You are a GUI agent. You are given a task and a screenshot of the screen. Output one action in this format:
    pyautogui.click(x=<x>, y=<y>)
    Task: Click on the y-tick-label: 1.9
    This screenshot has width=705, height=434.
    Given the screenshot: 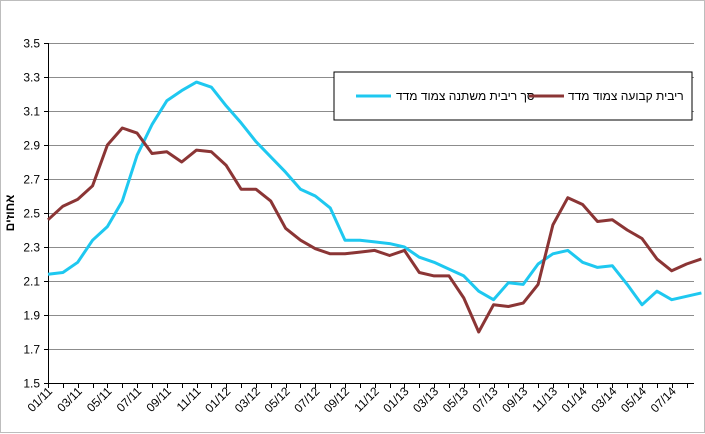 What is the action you would take?
    pyautogui.click(x=31, y=316)
    